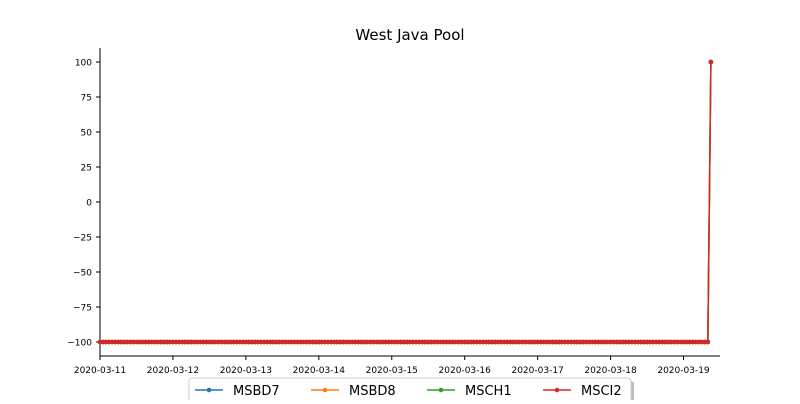 This screenshot has width=800, height=404. I want to click on y-tick-label: 0, so click(89, 204).